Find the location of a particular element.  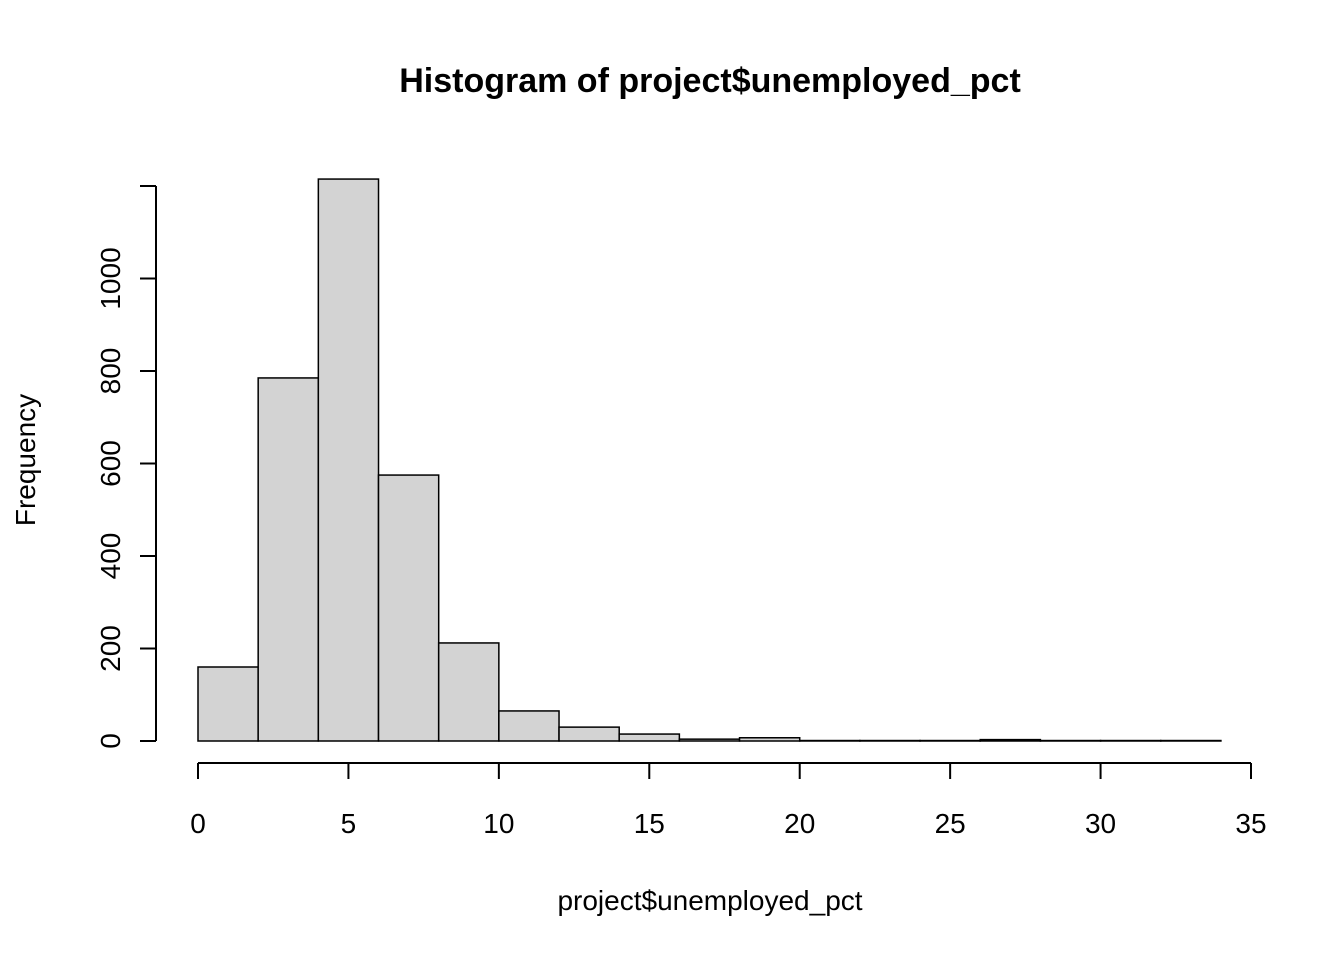

x-tick-label: 20 is located at coordinates (799, 823).